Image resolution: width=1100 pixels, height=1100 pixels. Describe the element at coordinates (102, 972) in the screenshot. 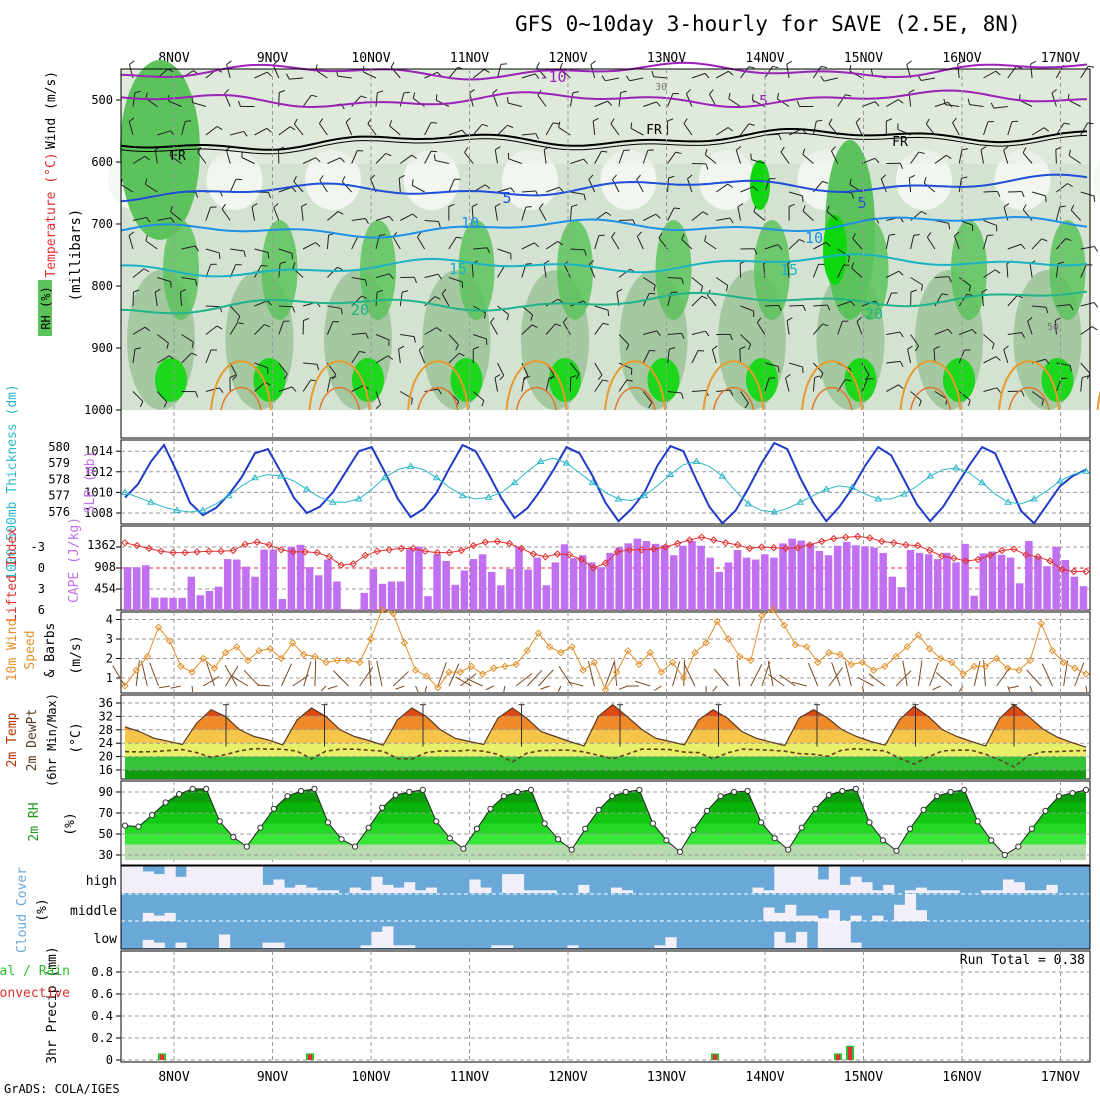

I see `precip-tick-label: 0.8` at that location.